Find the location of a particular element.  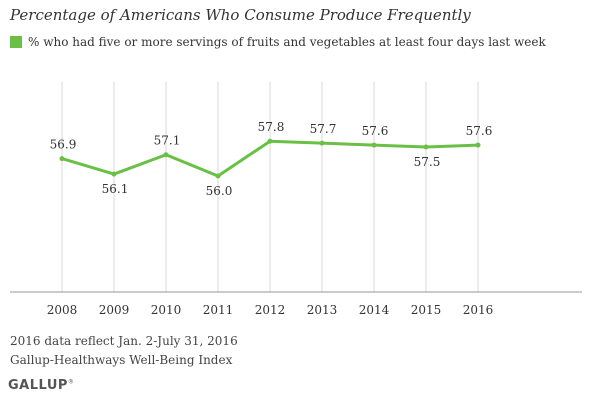

x-tick-label: 2016 is located at coordinates (478, 310).